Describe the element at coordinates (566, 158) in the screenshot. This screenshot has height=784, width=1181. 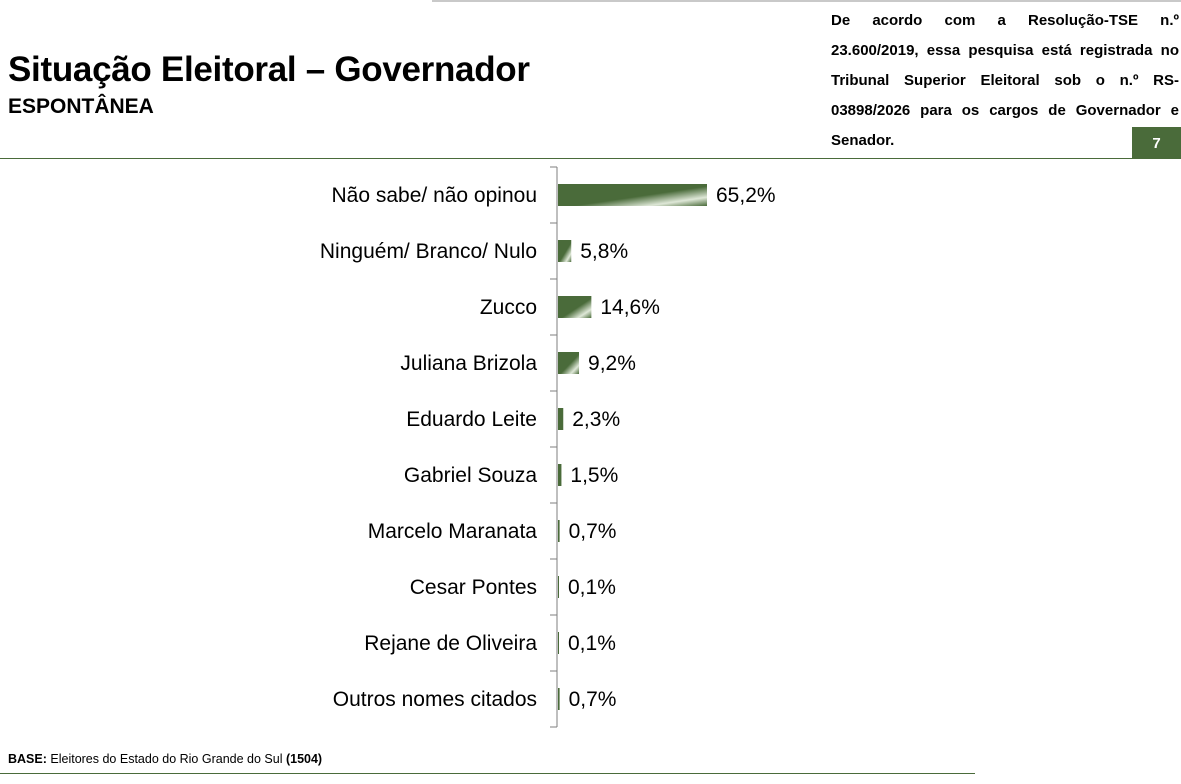
I see `header-rule` at that location.